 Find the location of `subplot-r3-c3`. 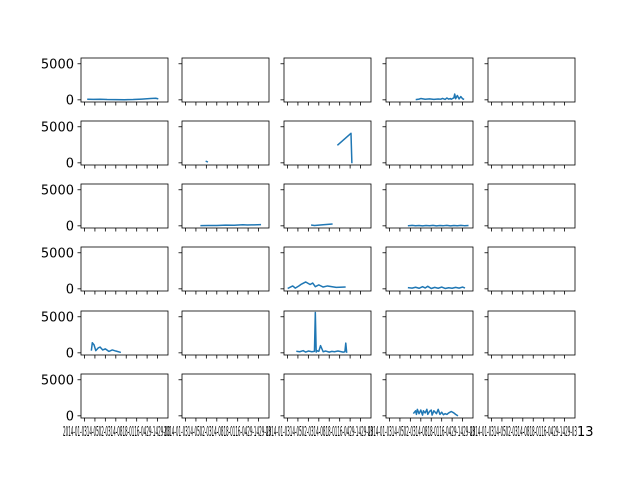

subplot-r3-c3 is located at coordinates (428, 270).